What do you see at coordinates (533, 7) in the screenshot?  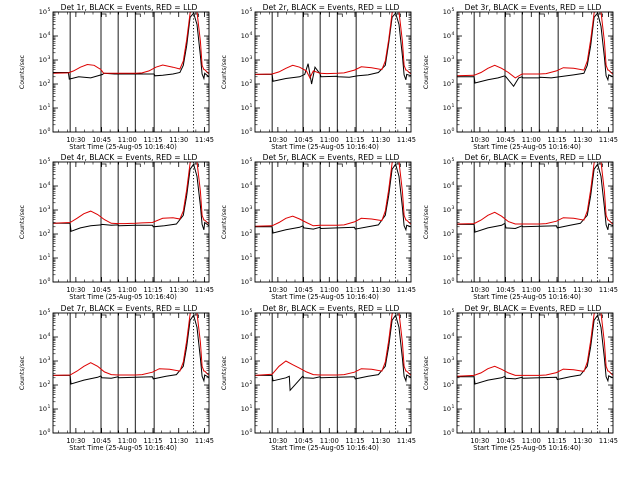 I see `panel-title: Det 3r, BLACK = Events, RED = LLD` at bounding box center [533, 7].